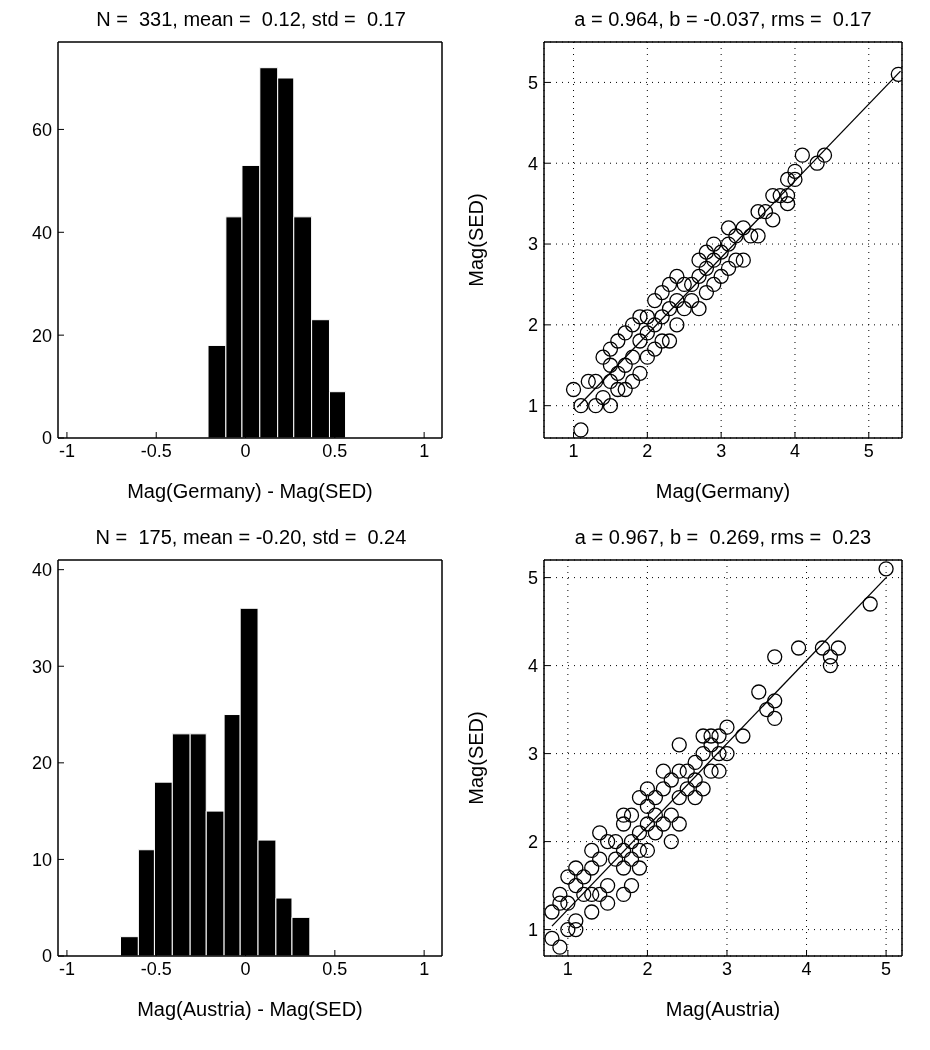 Image resolution: width=930 pixels, height=1050 pixels. What do you see at coordinates (250, 1009) in the screenshot?
I see `x-axis-title: Mag(Austria) - Mag(SED)` at bounding box center [250, 1009].